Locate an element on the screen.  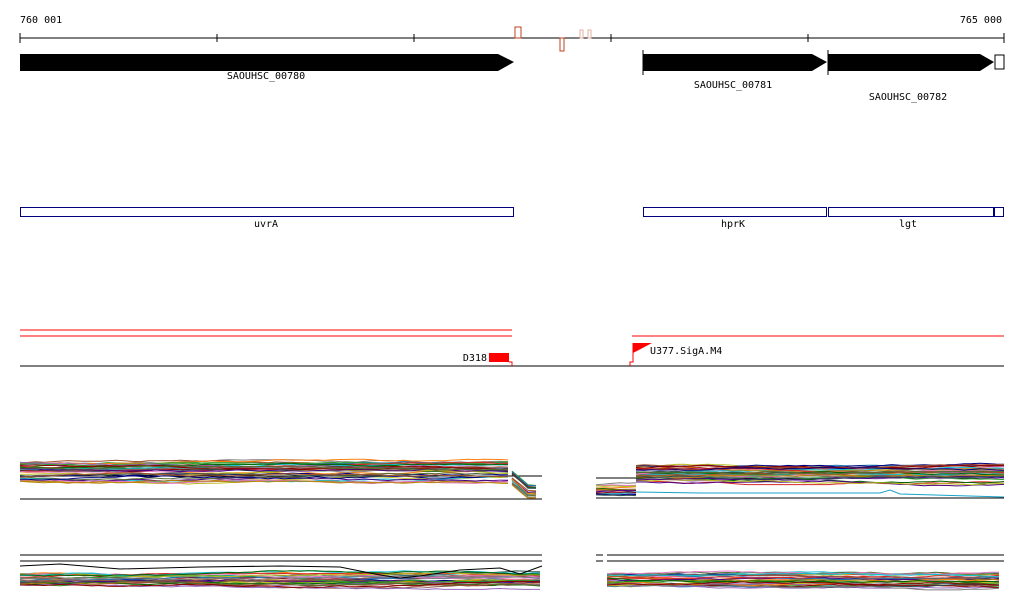
ruler-end-label: 765 000 is located at coordinates (981, 20).